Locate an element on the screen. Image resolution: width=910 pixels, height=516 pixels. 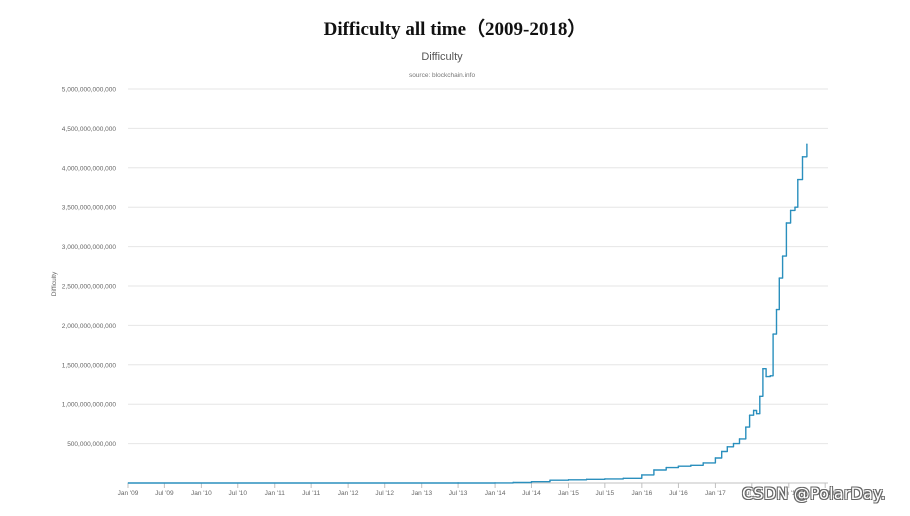
y-tick-label: 1,500,000,000,000 is located at coordinates (89, 365).